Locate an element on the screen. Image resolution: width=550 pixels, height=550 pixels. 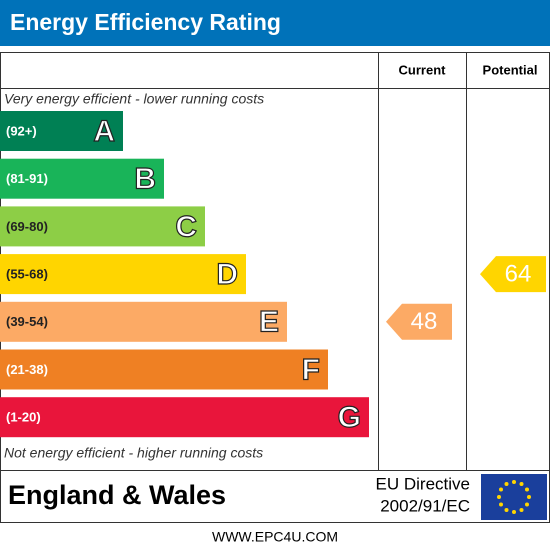
band-letter: D is located at coordinates (227, 274).